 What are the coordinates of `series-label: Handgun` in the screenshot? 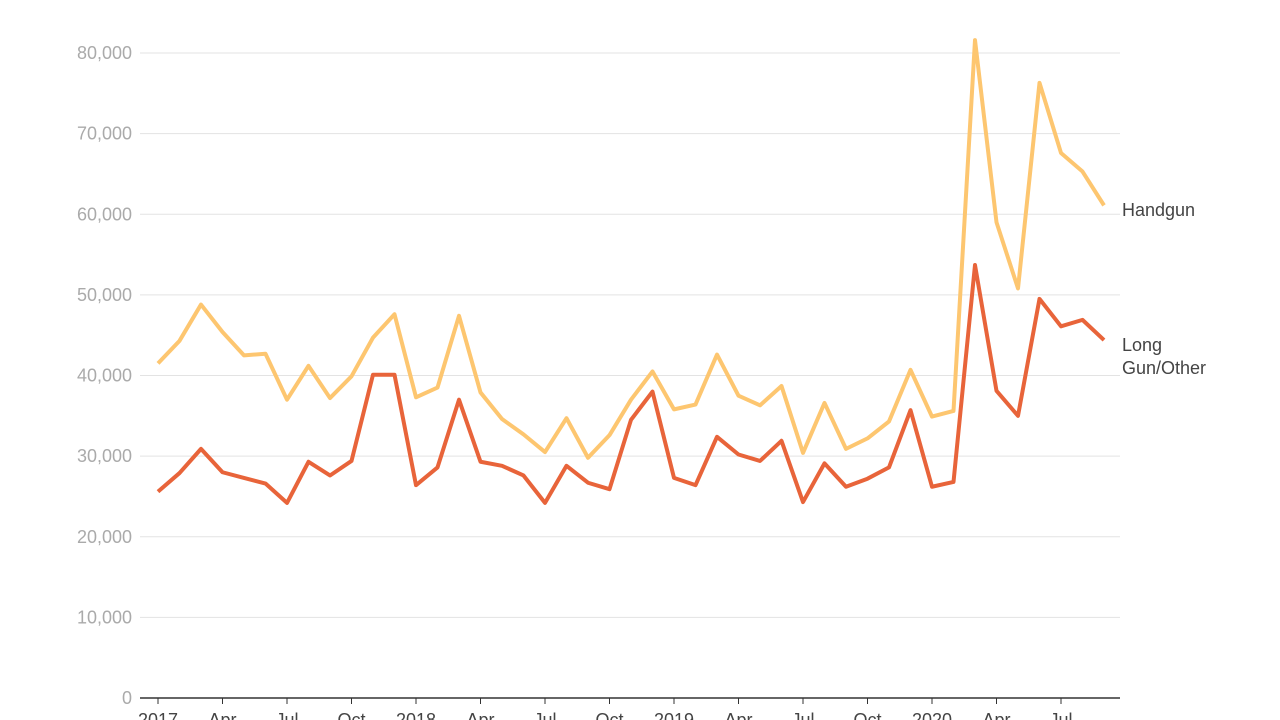 It's located at (1159, 210).